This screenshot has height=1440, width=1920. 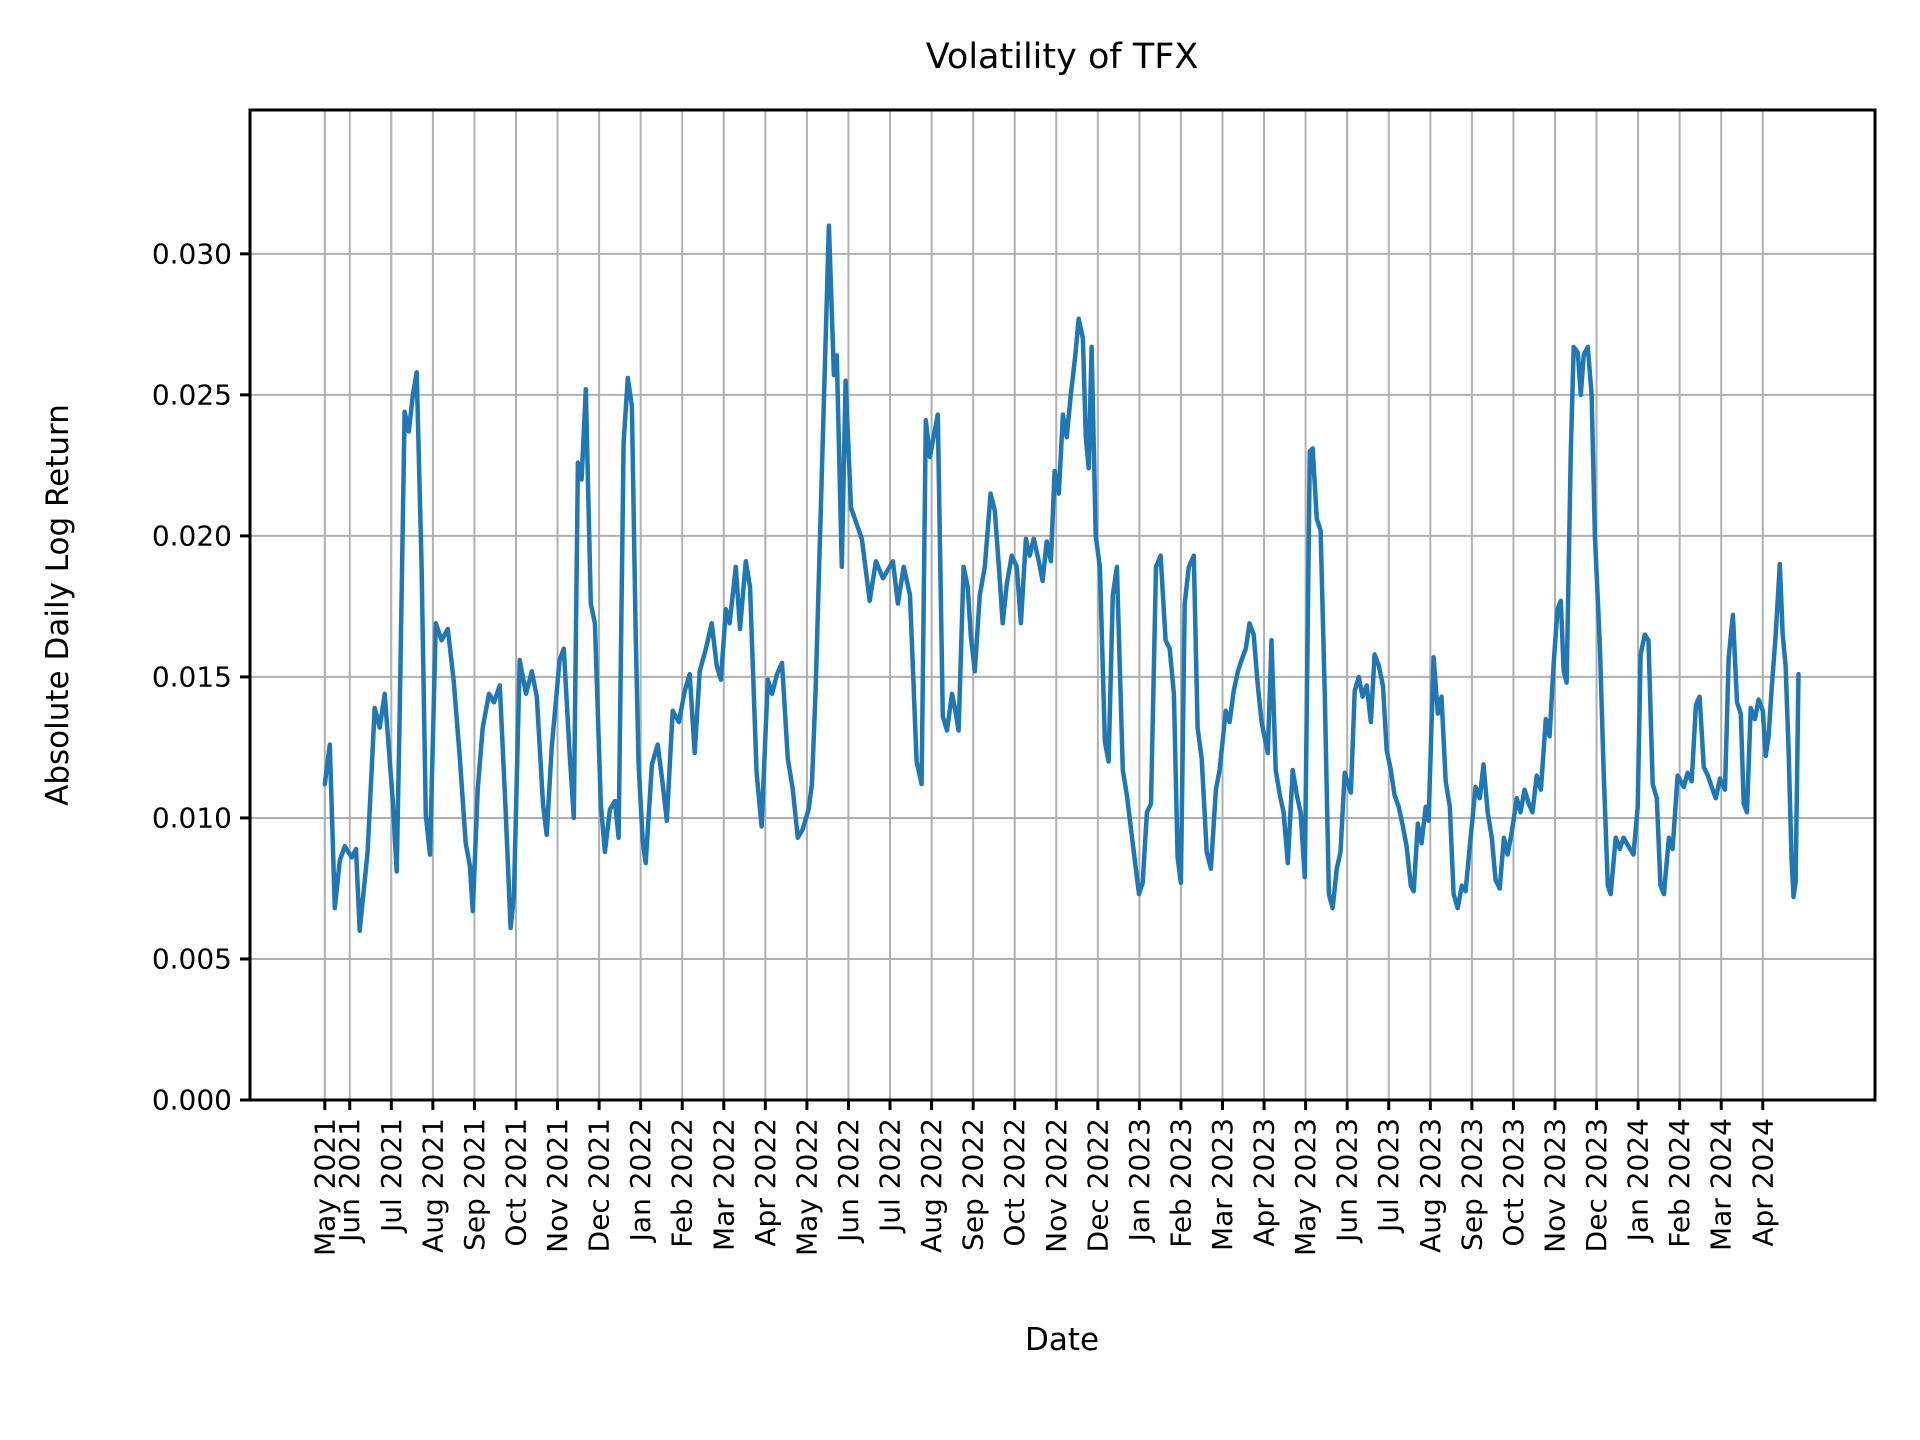 What do you see at coordinates (1180, 1183) in the screenshot?
I see `x-tick-label: Feb 2023` at bounding box center [1180, 1183].